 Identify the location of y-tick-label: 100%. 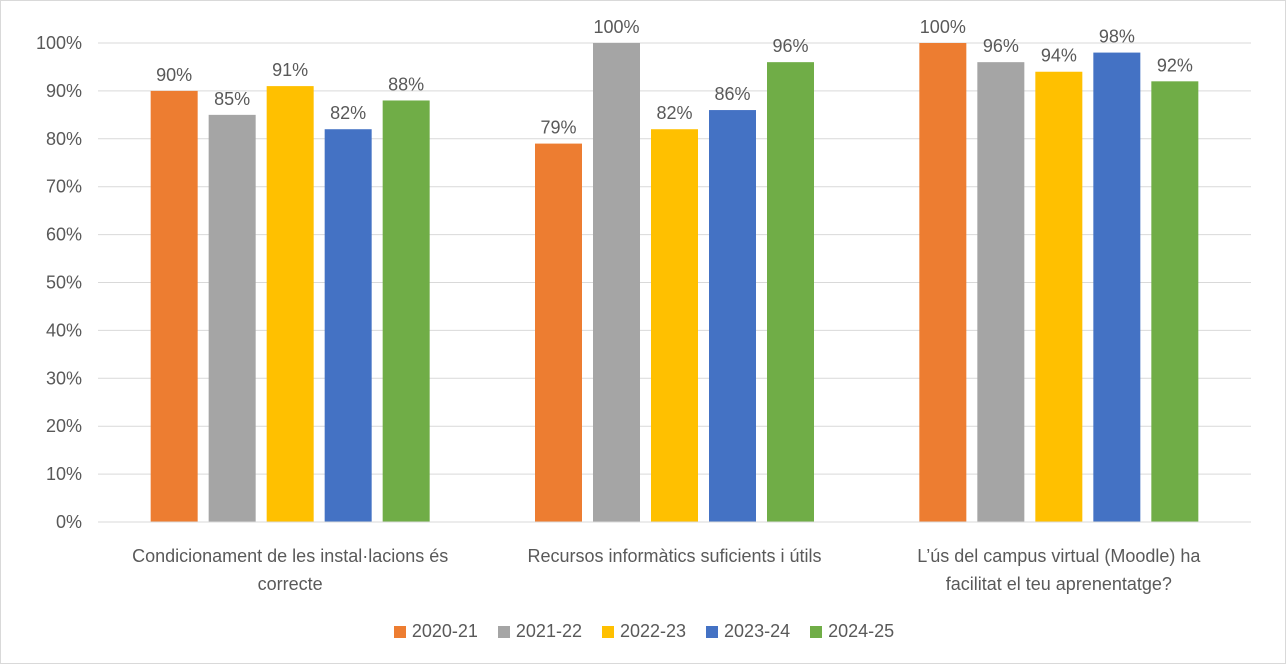
(59, 43).